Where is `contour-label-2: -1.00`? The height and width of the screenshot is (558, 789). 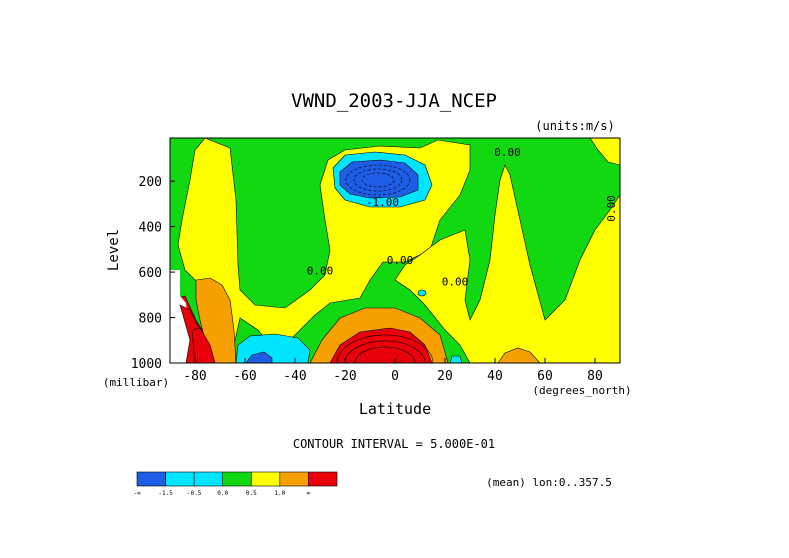
contour-label-2: -1.00 is located at coordinates (382, 202).